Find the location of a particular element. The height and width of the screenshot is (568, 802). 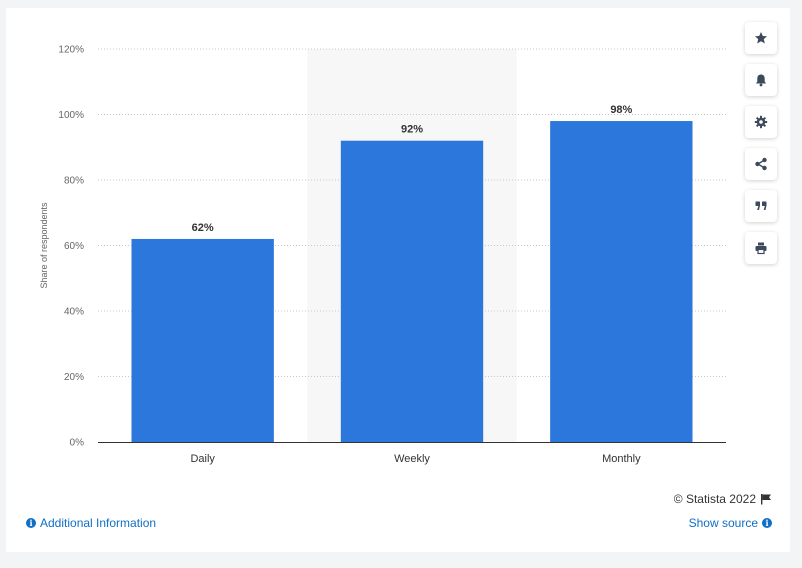

star-icon is located at coordinates (761, 38).